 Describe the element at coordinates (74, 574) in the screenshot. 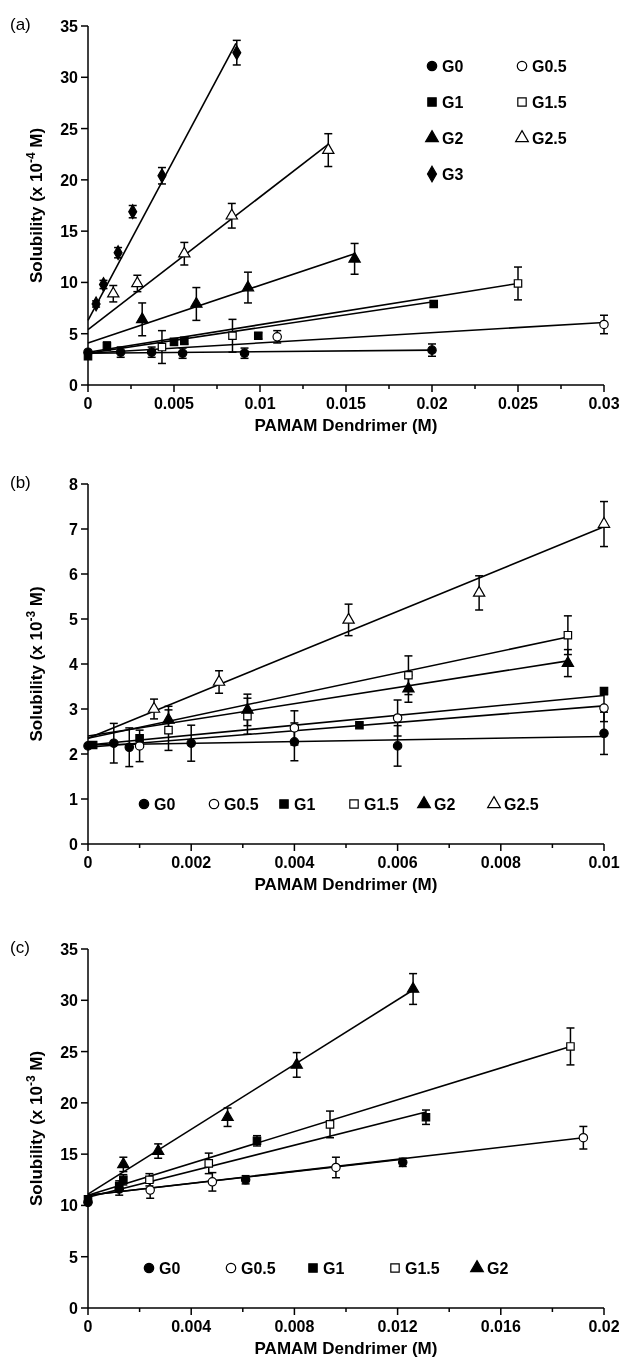

I see `y-tick-label: 6` at that location.